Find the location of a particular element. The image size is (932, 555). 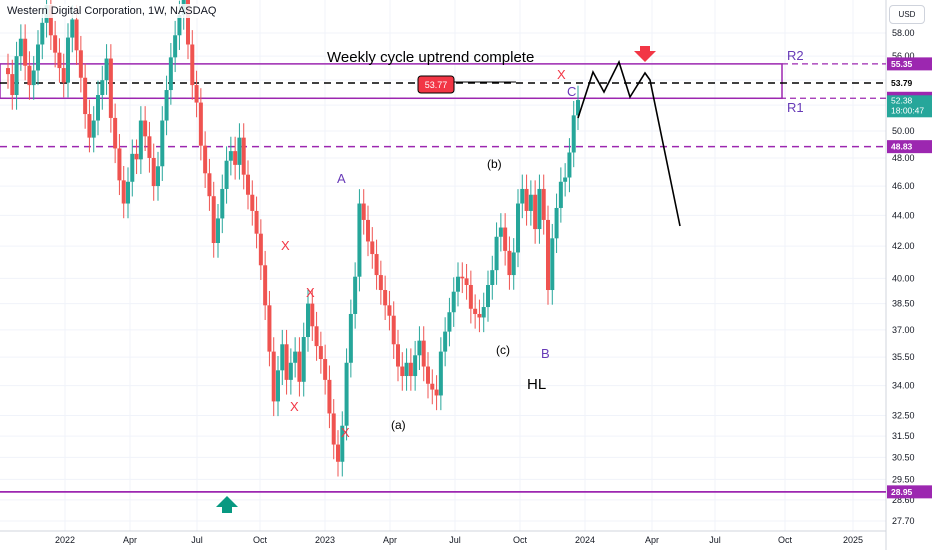

x-tick-label: Jul is located at coordinates (715, 540).